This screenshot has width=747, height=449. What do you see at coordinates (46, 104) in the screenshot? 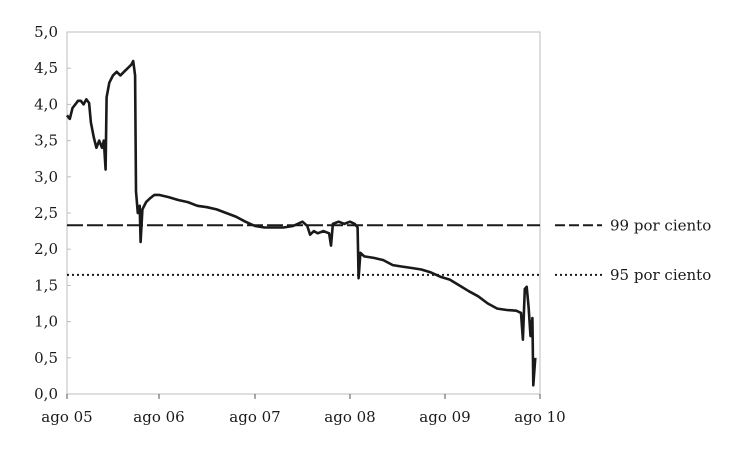
I see `y-tick-label: 4,0` at bounding box center [46, 104].